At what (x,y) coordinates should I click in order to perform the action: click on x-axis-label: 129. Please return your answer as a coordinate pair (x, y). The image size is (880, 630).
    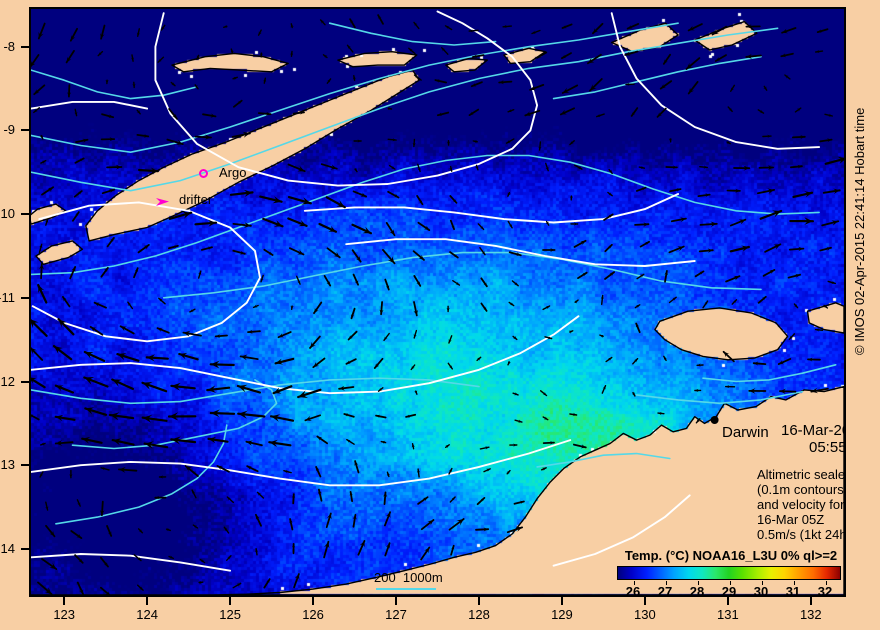
    Looking at the image, I should click on (562, 614).